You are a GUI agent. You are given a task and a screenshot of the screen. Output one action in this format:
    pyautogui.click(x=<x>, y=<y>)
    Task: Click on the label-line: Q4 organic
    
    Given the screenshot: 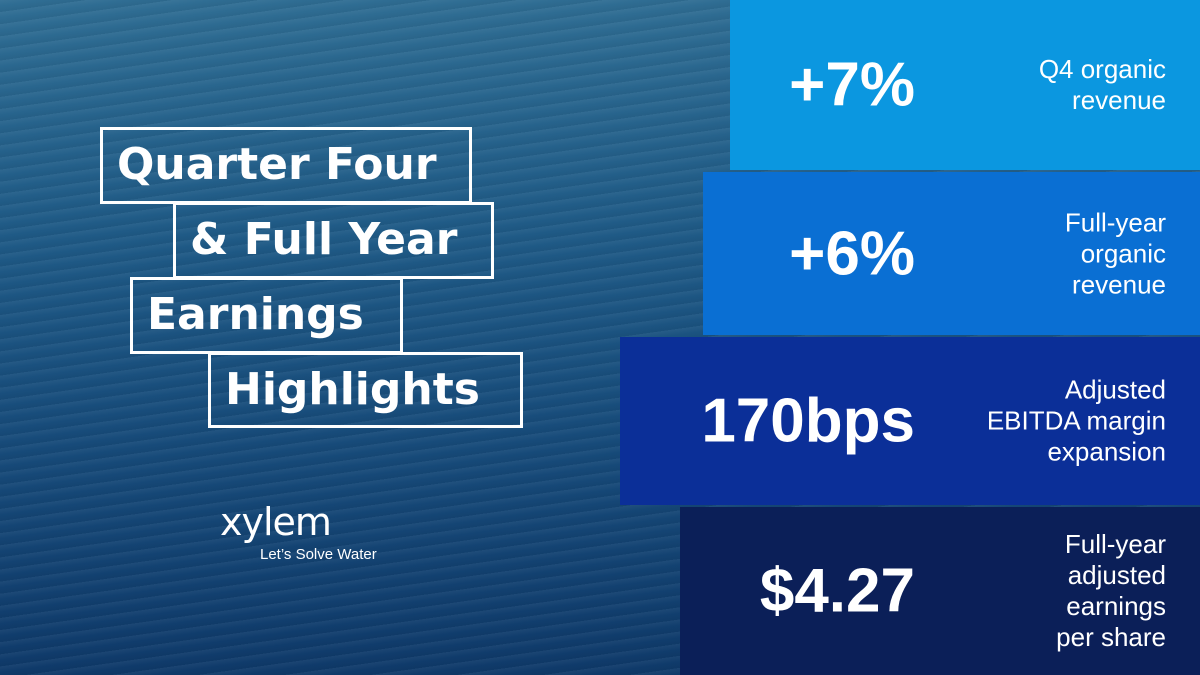 What is the action you would take?
    pyautogui.click(x=1102, y=69)
    